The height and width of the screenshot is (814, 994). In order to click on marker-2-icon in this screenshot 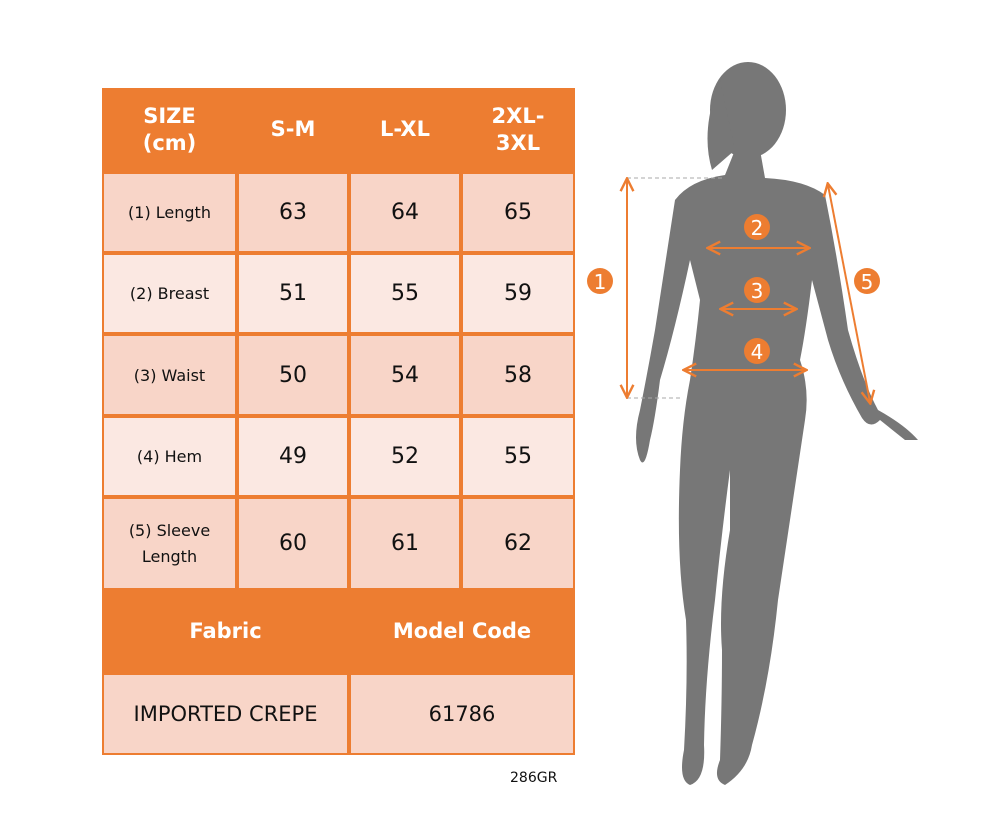, I will do `click(757, 227)`.